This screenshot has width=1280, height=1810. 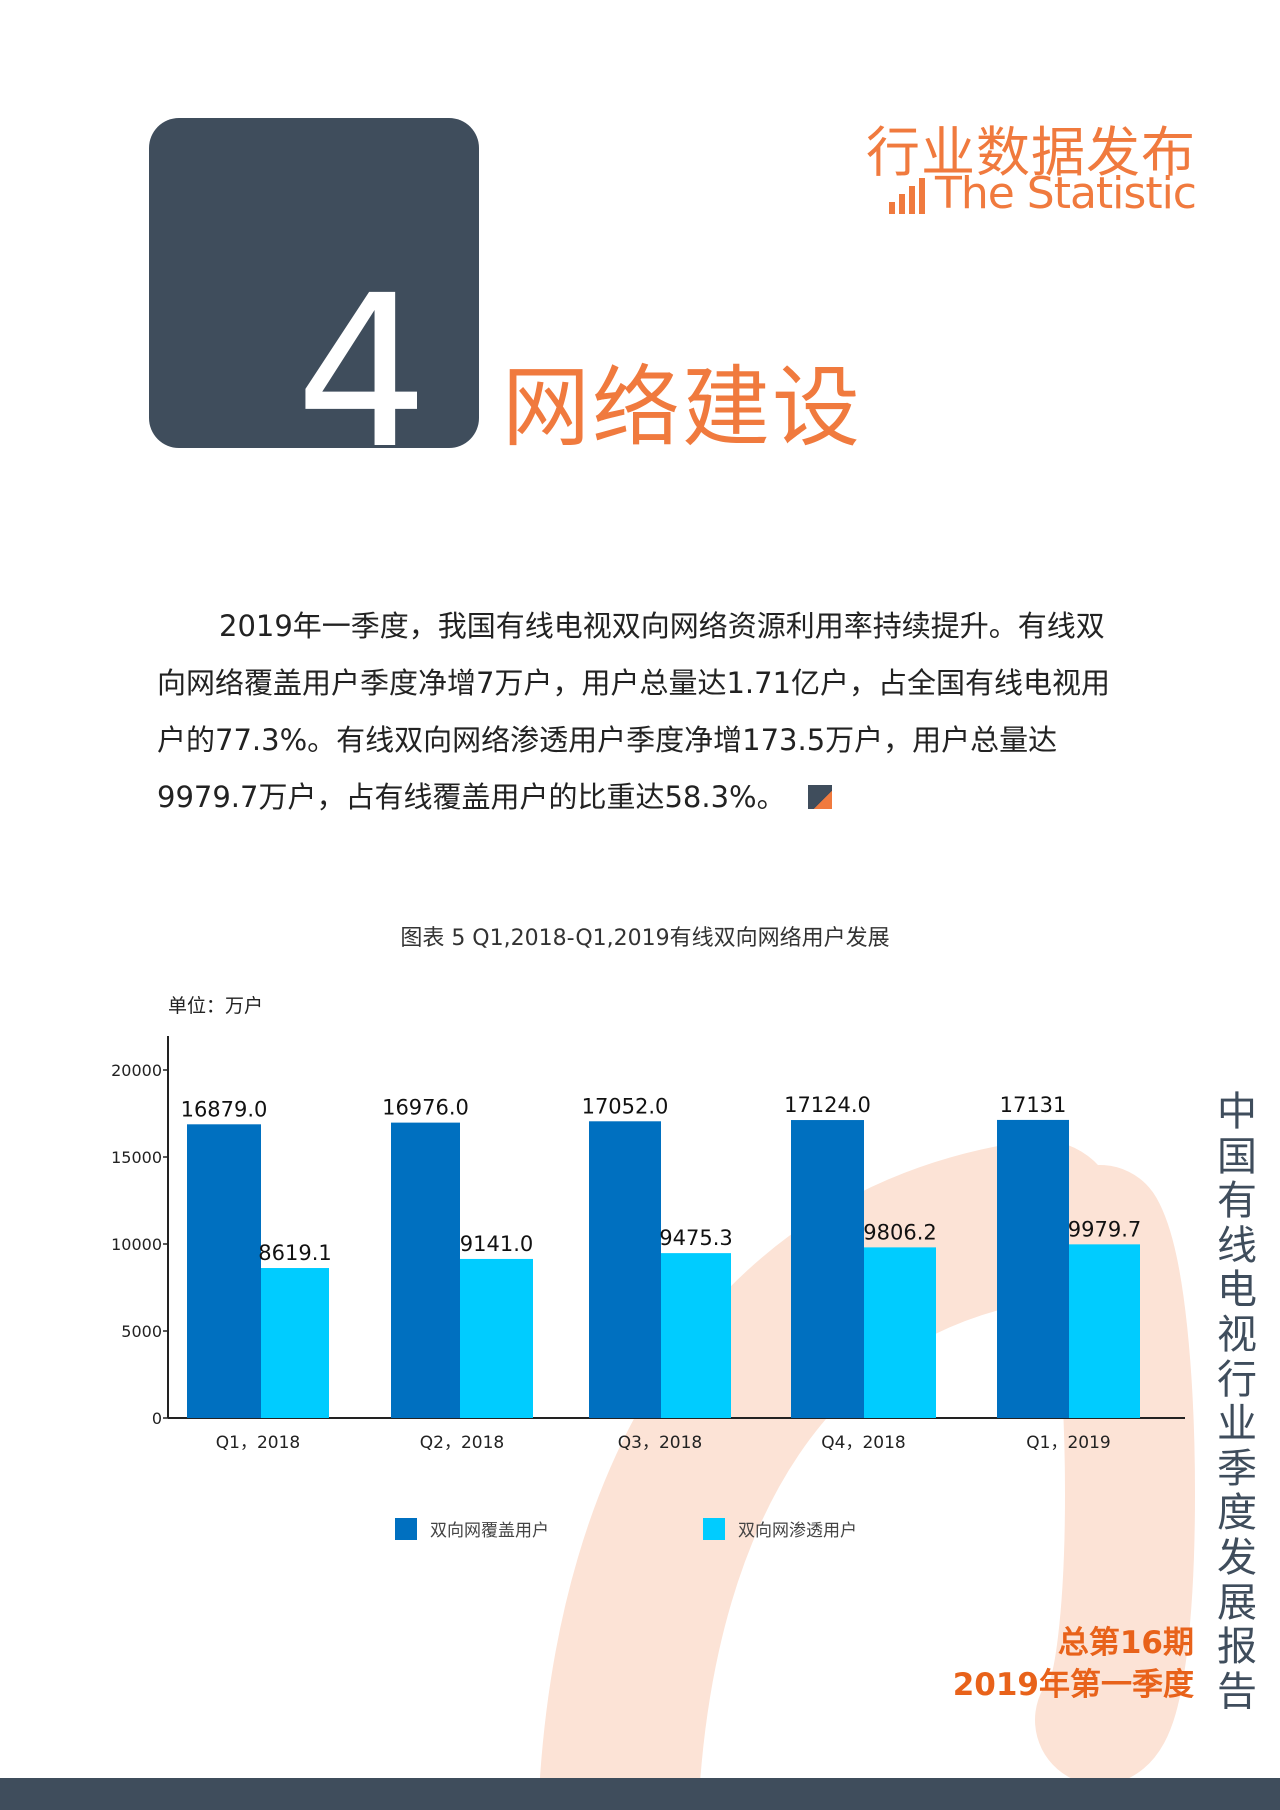 What do you see at coordinates (797, 1531) in the screenshot?
I see `legend-label: 双向网渗透用户` at bounding box center [797, 1531].